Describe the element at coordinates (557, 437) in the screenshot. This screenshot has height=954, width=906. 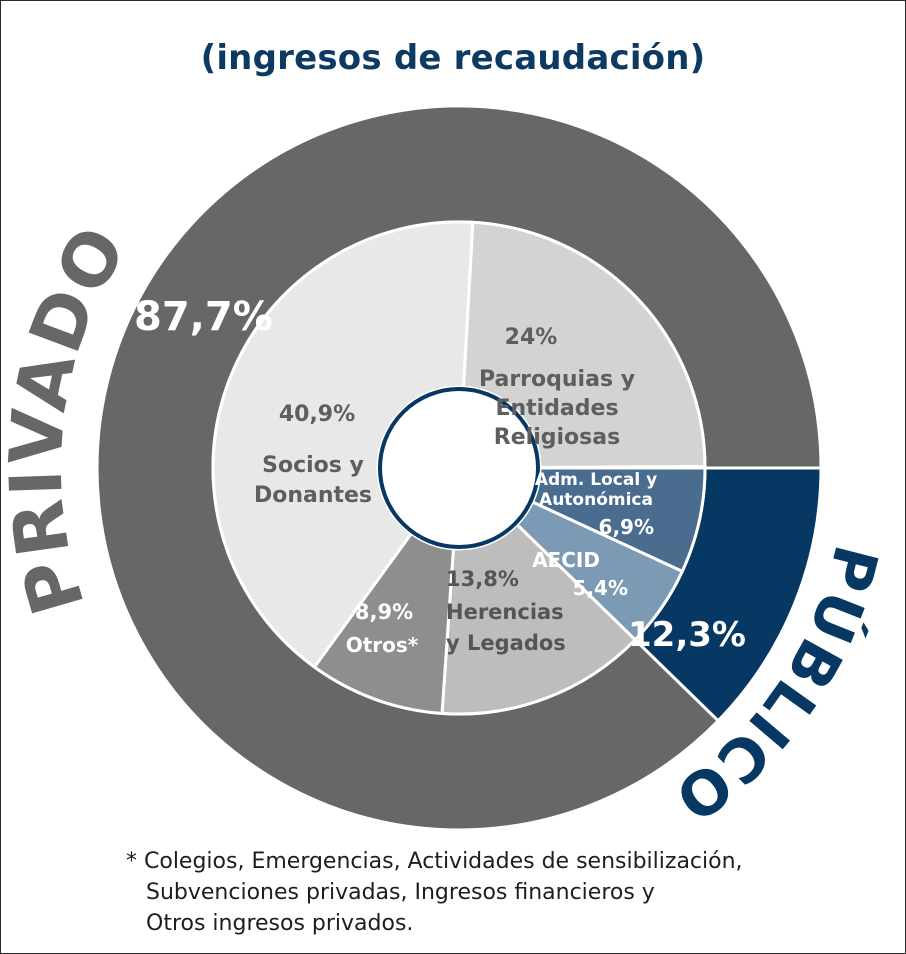
I see `name-label-parroquias-2: Religiosas` at that location.